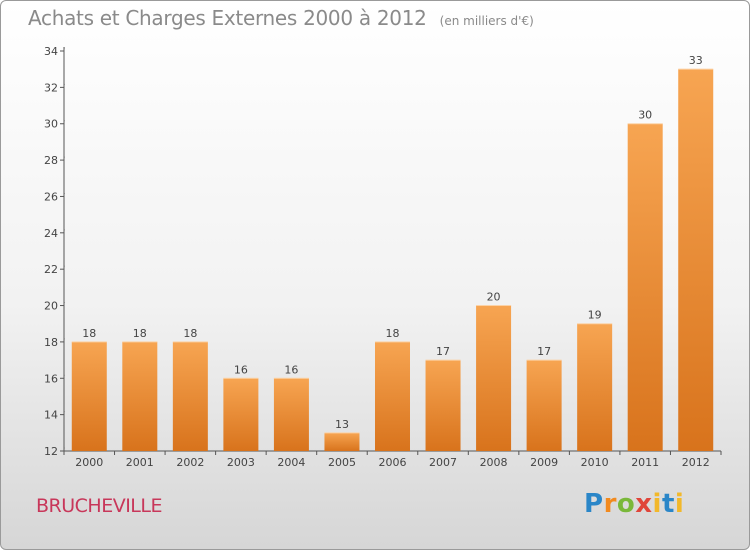  I want to click on y-tick-label: 32, so click(51, 87).